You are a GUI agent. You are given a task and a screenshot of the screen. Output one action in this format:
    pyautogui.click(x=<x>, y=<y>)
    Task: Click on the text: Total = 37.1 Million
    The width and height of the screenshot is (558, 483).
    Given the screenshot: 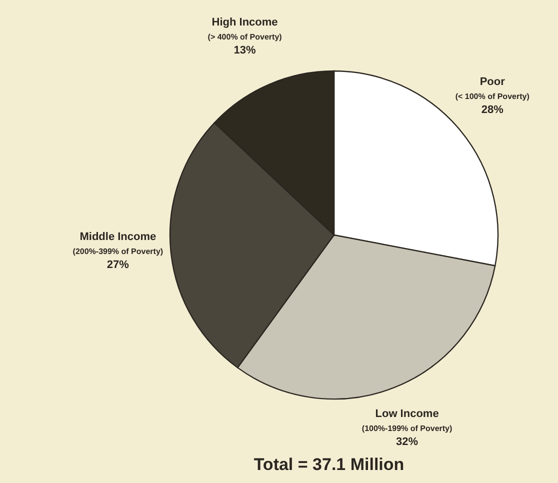 What is the action you would take?
    pyautogui.click(x=329, y=464)
    